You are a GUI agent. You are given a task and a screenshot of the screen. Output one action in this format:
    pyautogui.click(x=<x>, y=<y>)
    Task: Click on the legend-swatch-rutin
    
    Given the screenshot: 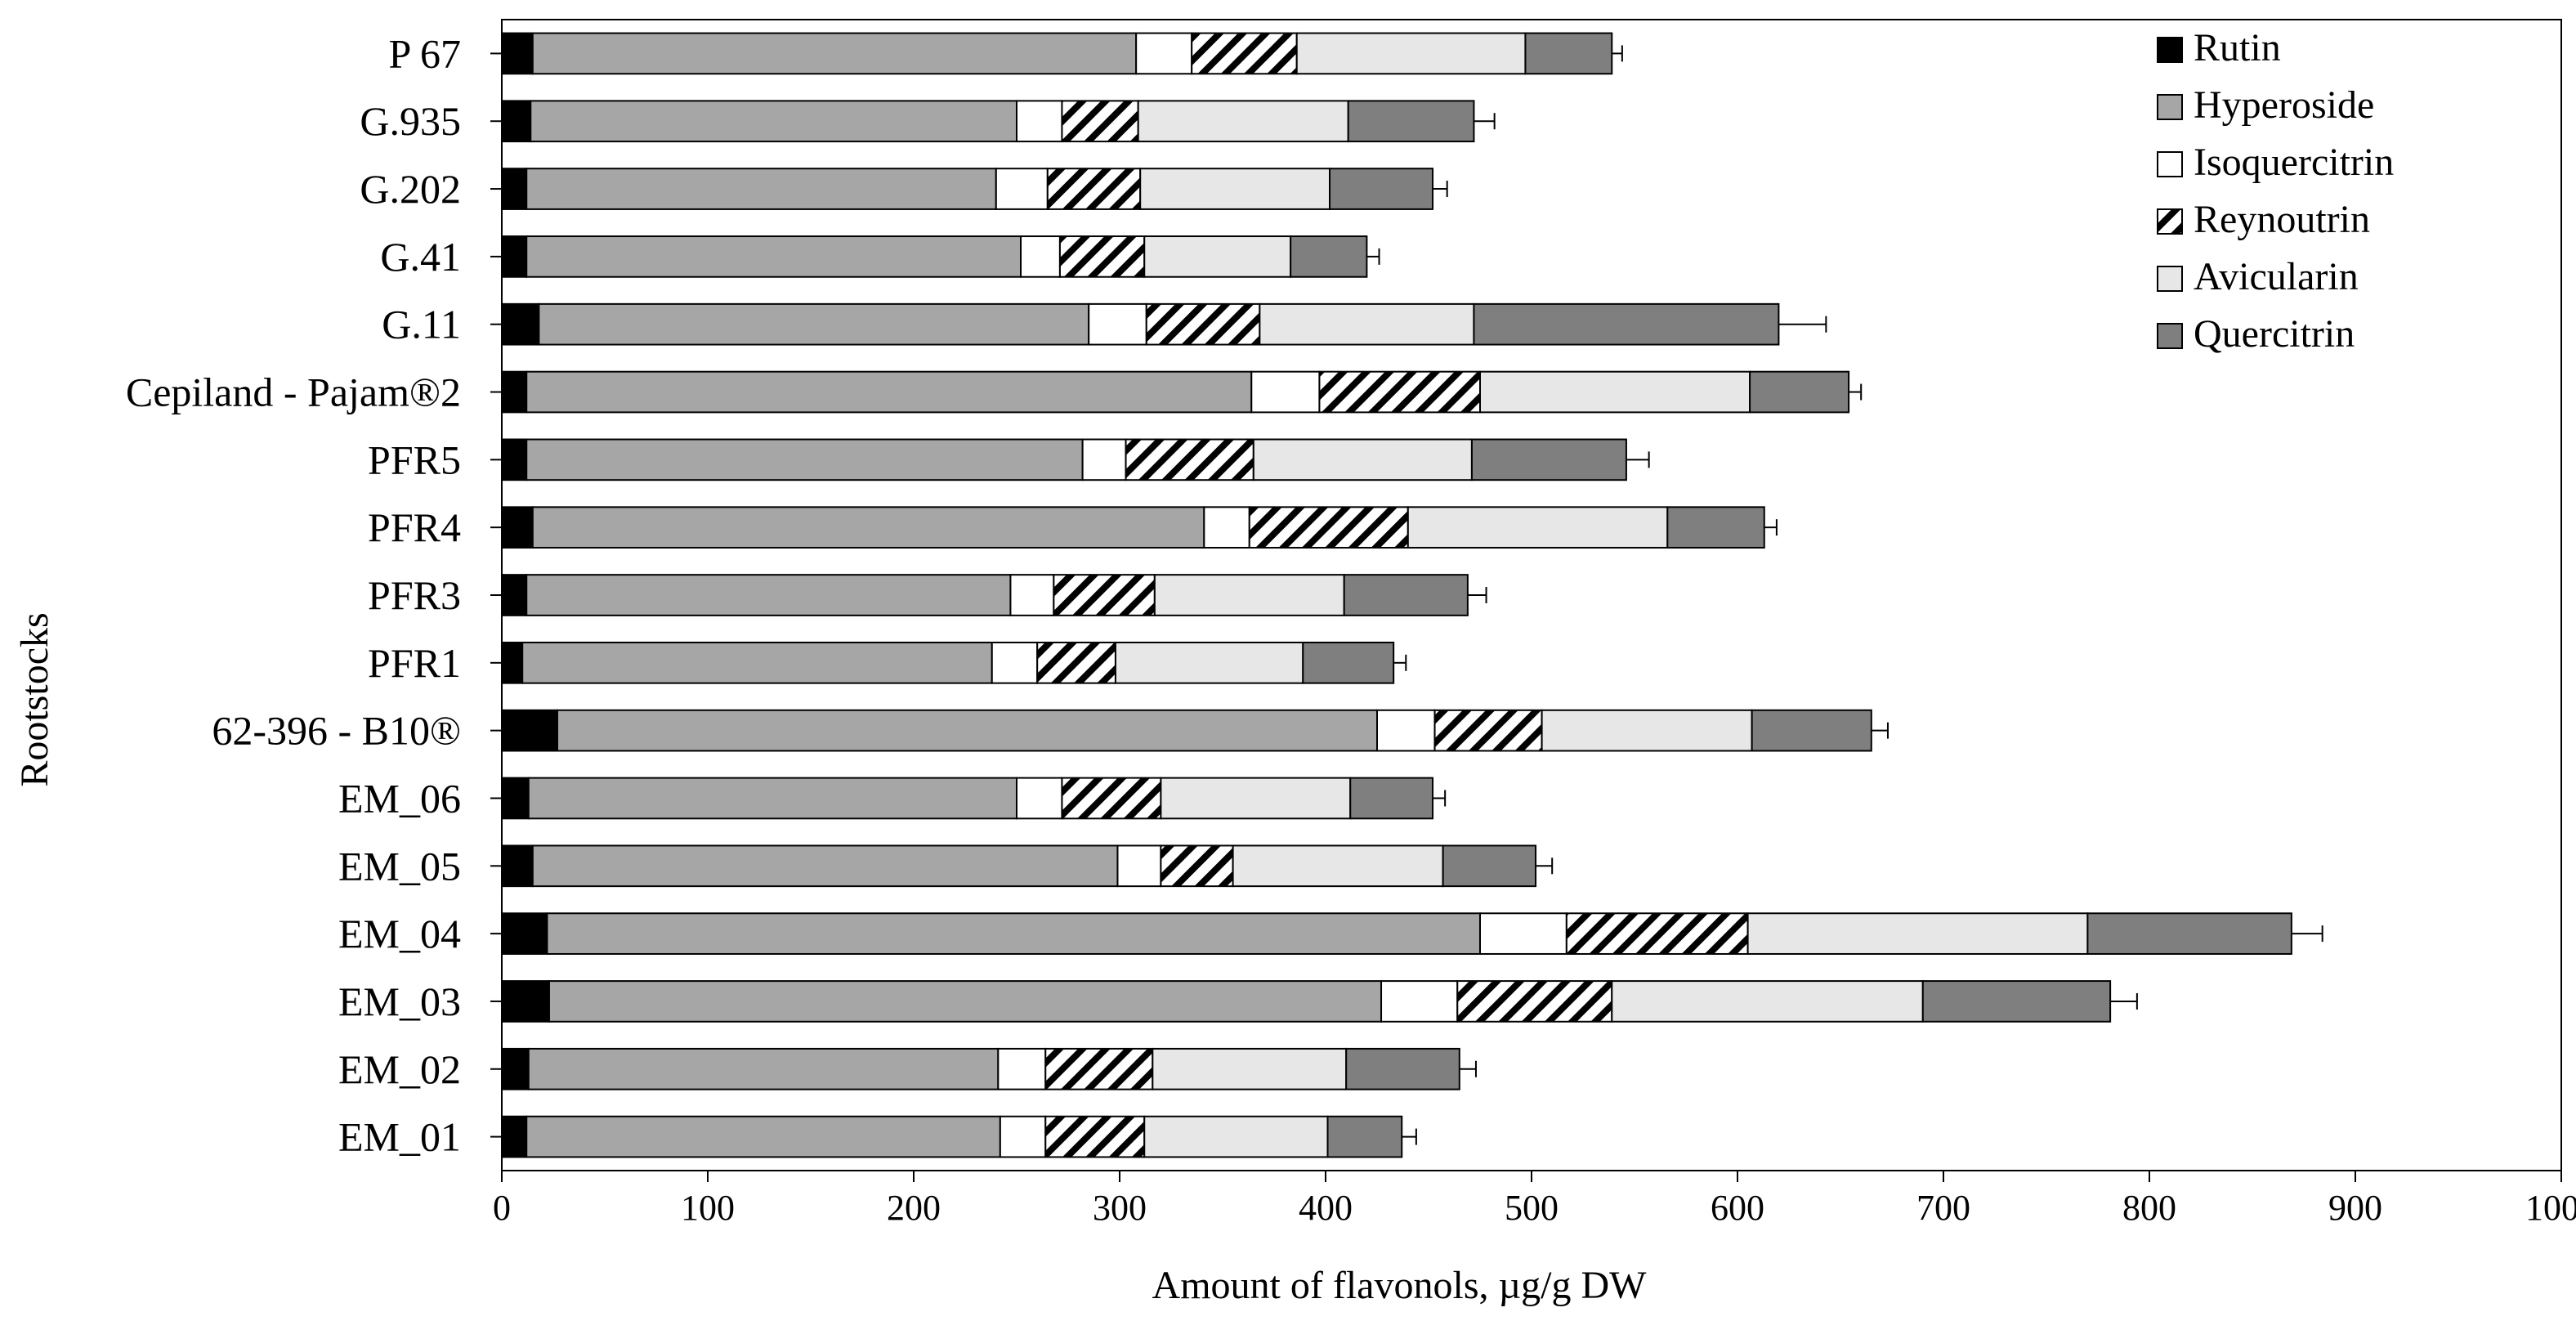 What is the action you would take?
    pyautogui.click(x=2170, y=50)
    